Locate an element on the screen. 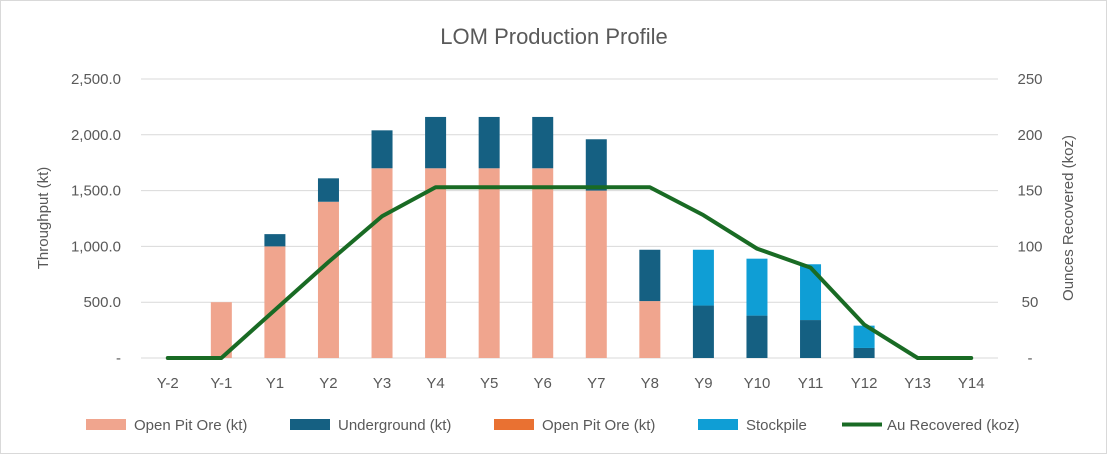  y-right-tick-label: 50 is located at coordinates (1030, 302).